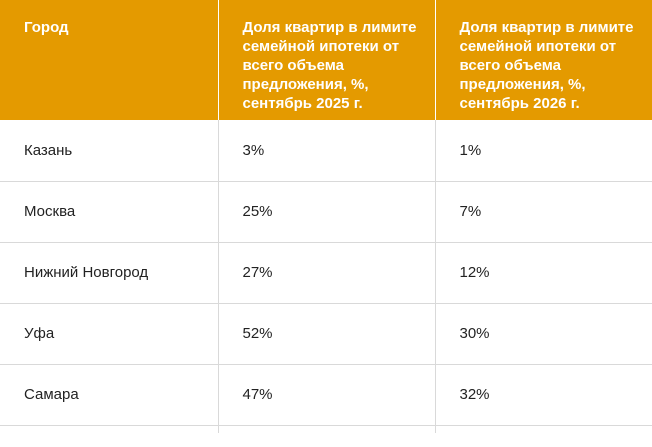 The image size is (652, 447). I want to click on table-row: Уфа 52% 30%, so click(326, 334).